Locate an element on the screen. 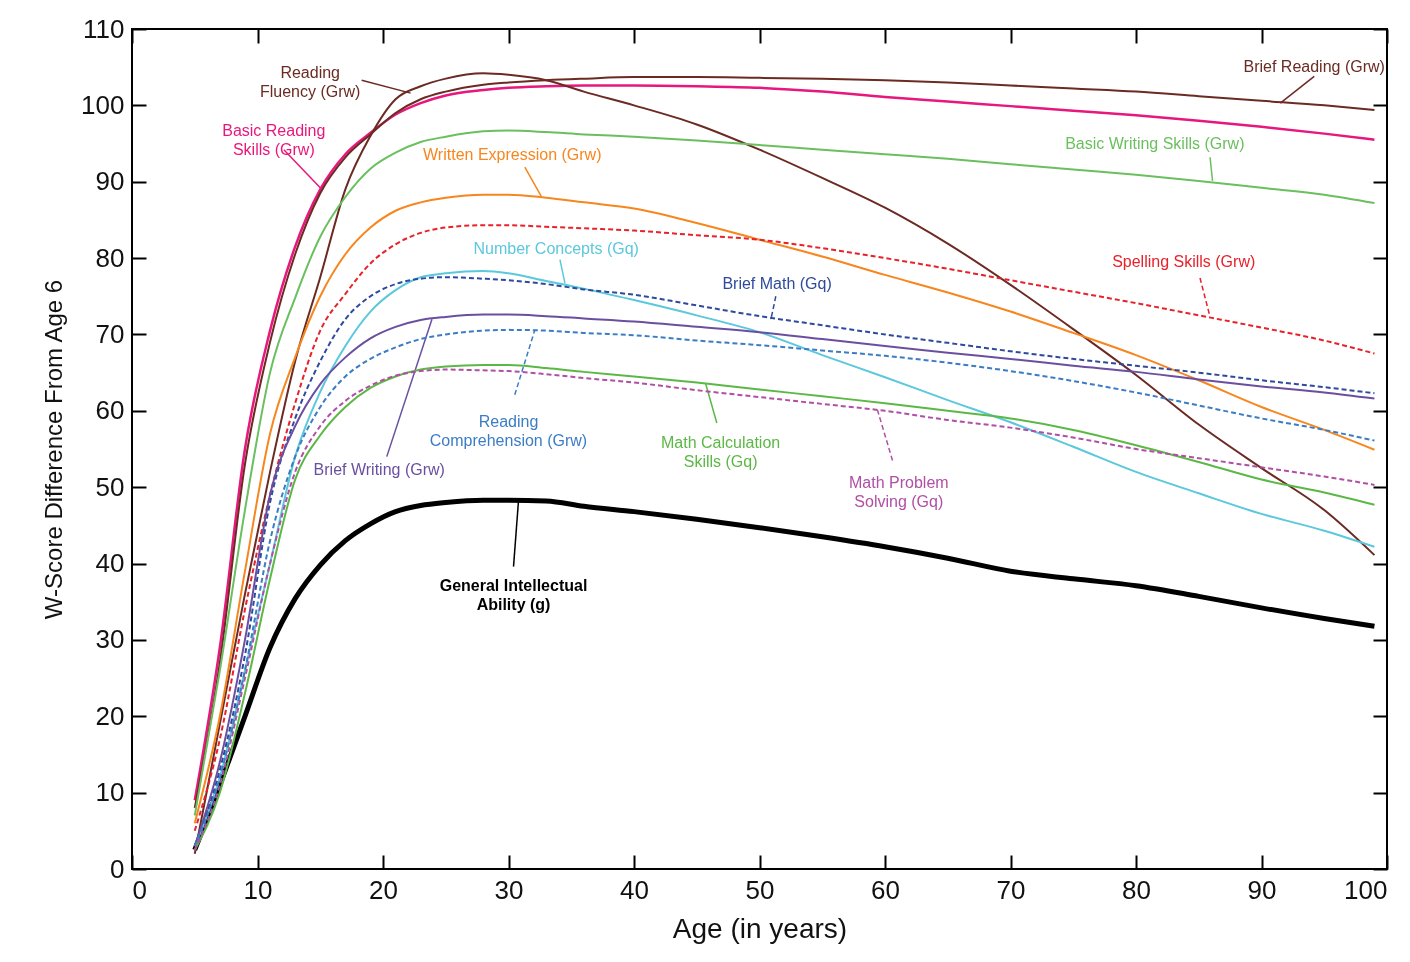 This screenshot has height=962, width=1410. y-tick-label: 20 is located at coordinates (110, 715).